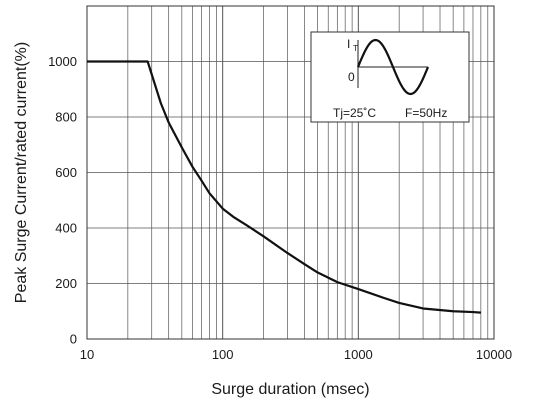 The height and width of the screenshot is (407, 534). Describe the element at coordinates (87, 354) in the screenshot. I see `x-tick-label: 10` at that location.